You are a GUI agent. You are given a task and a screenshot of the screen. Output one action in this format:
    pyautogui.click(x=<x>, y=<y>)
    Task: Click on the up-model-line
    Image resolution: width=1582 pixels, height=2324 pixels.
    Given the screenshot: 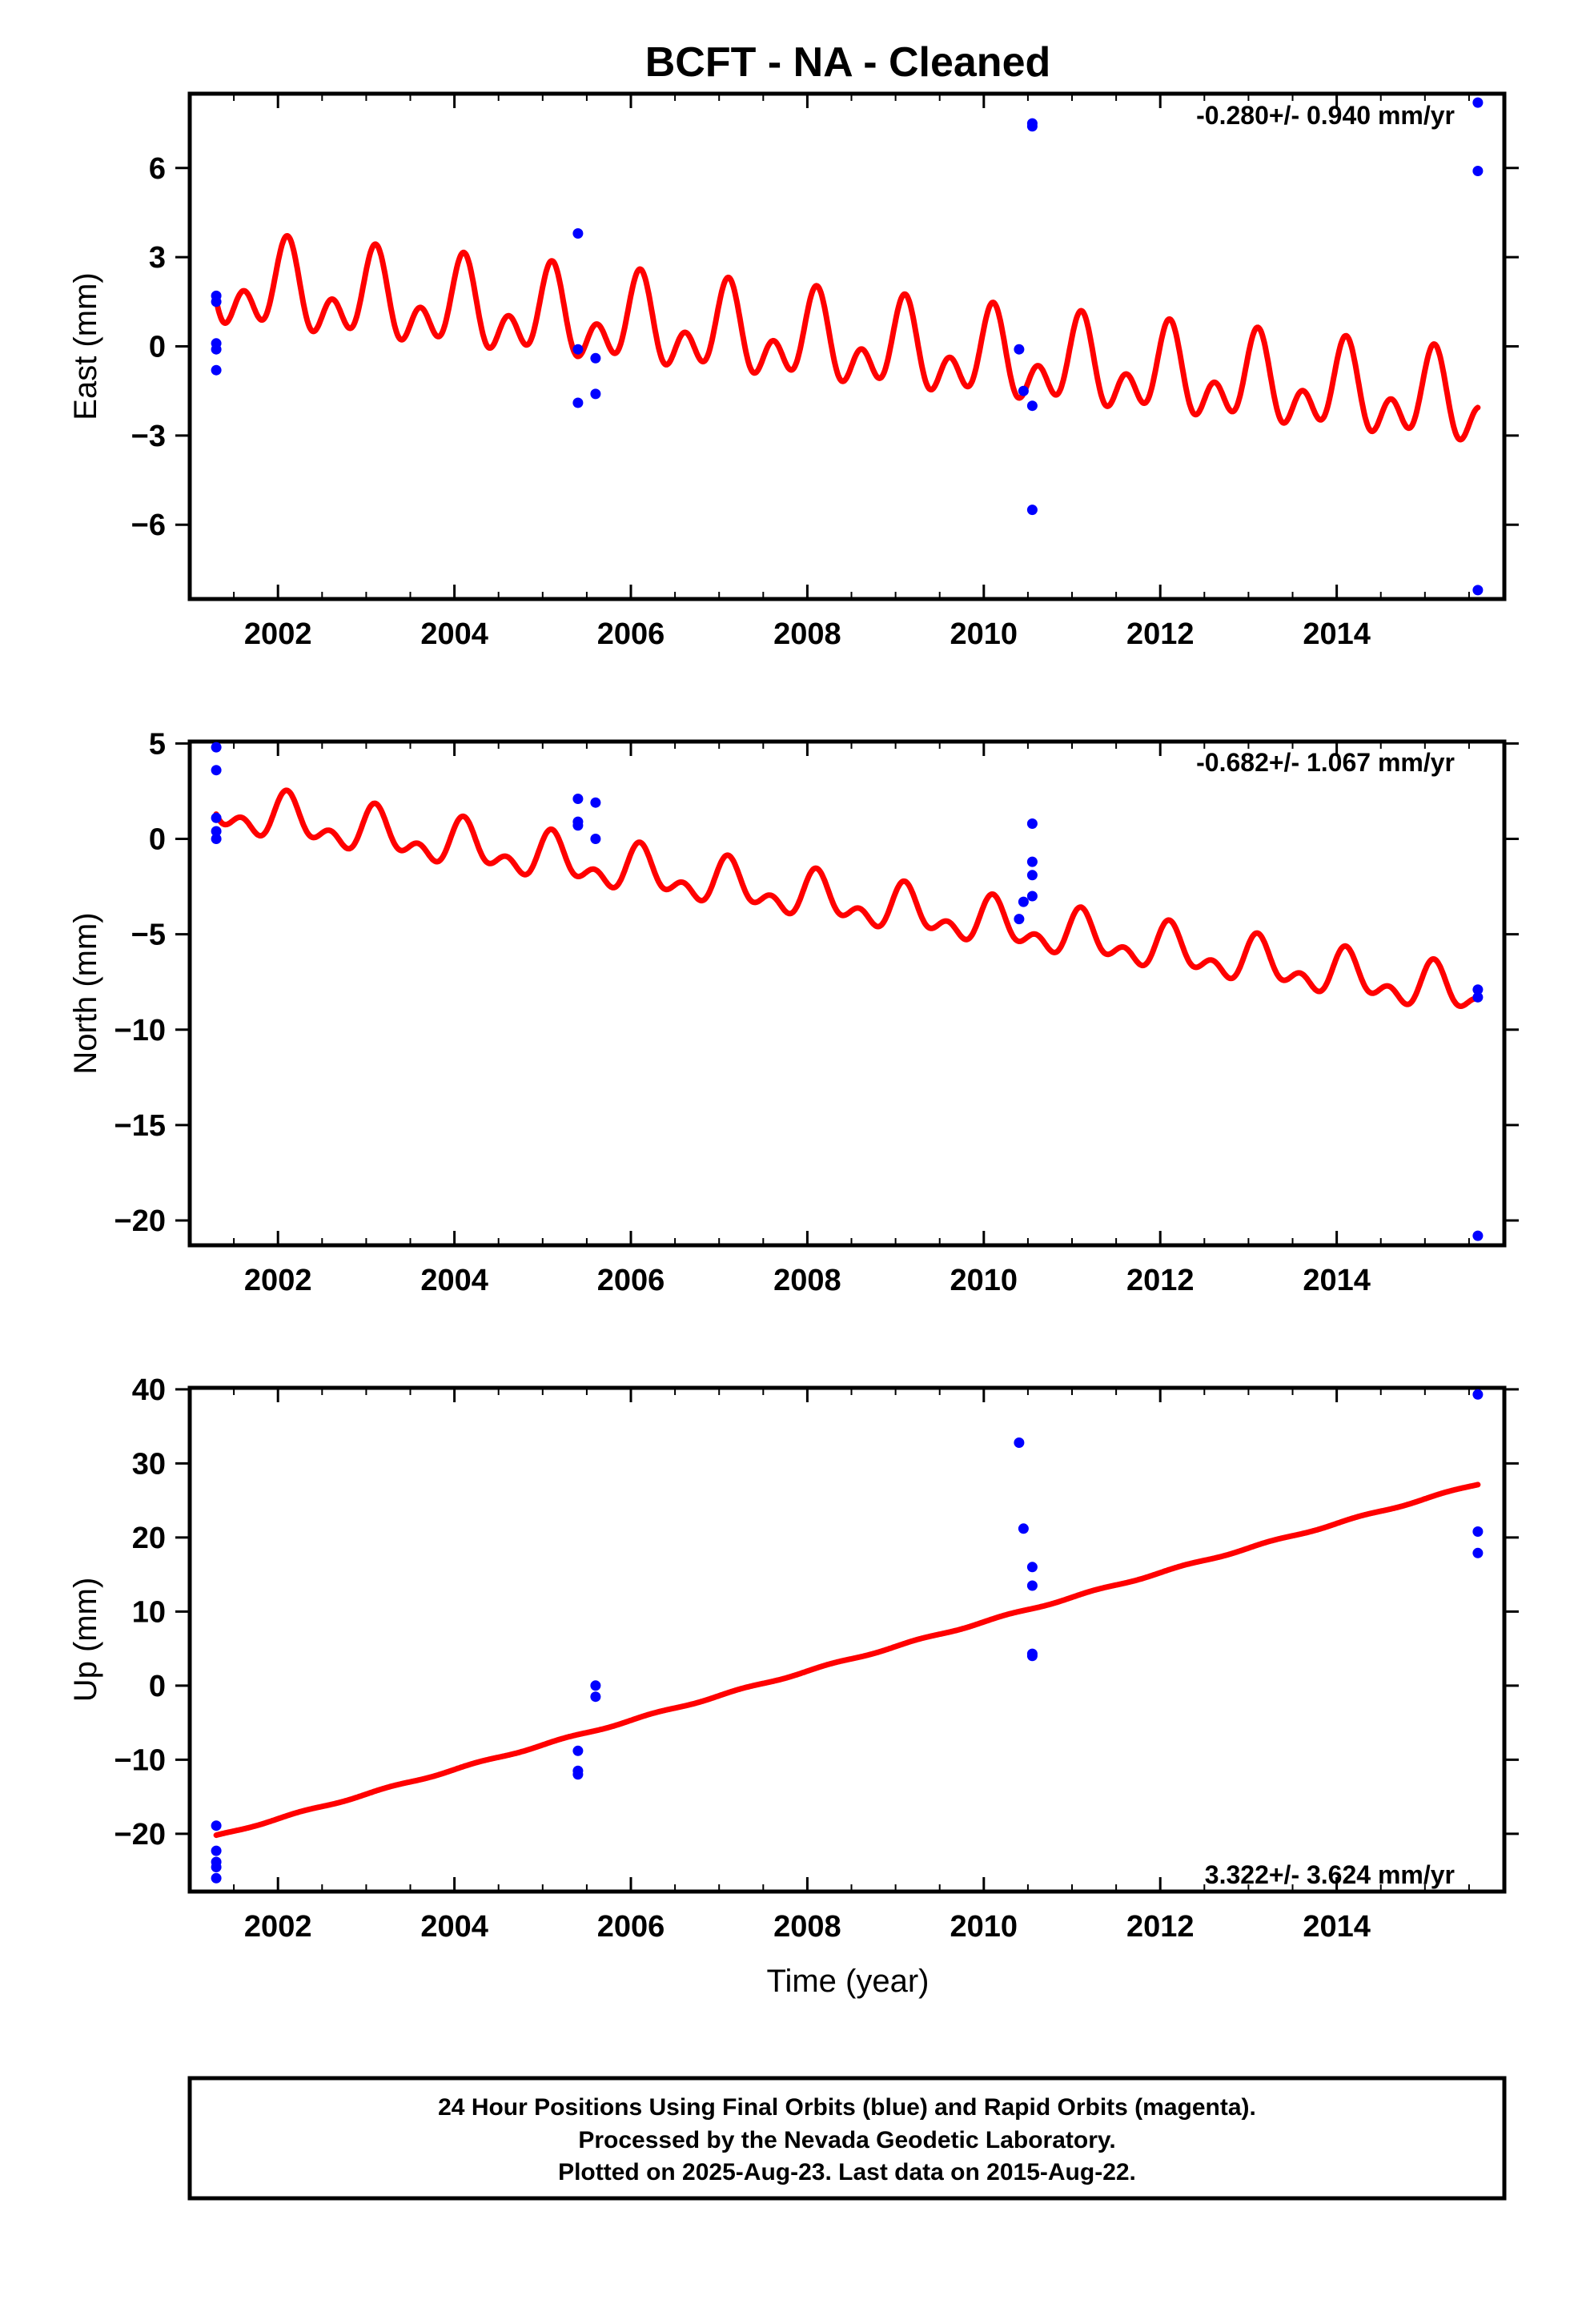 What is the action you would take?
    pyautogui.click(x=847, y=1660)
    